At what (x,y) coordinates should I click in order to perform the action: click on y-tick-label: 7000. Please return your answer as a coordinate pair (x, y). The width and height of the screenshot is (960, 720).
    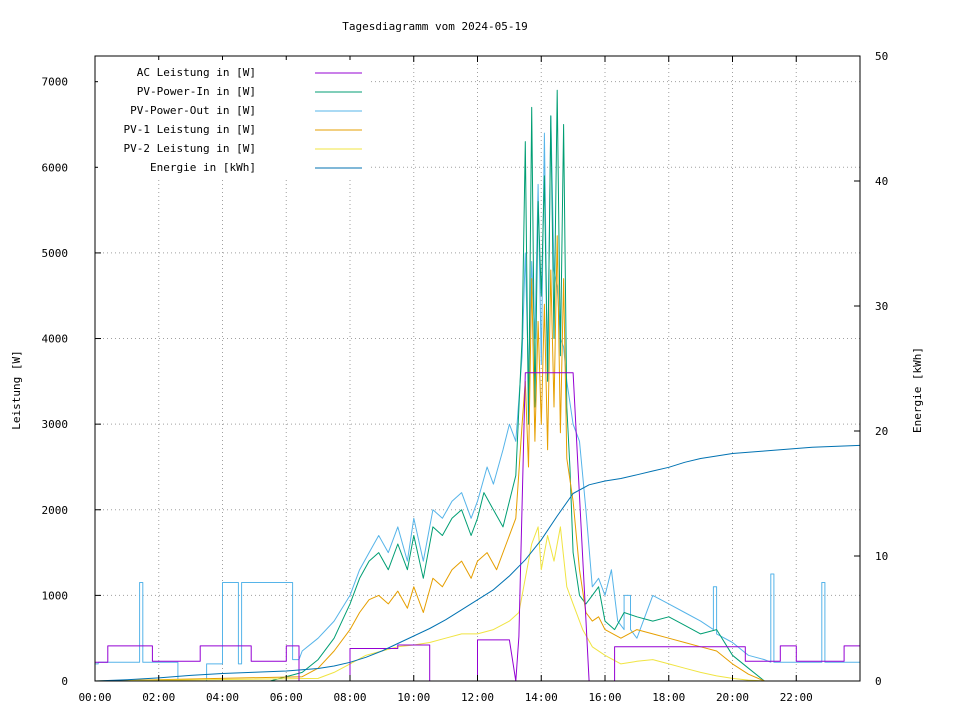
    Looking at the image, I should click on (55, 82).